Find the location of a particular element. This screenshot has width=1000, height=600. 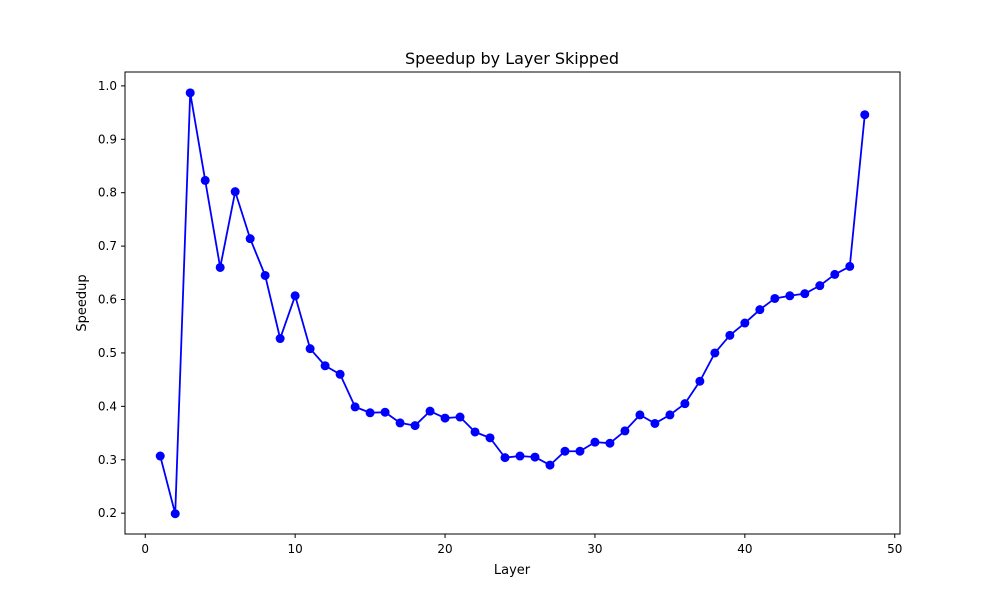

x-tick-label: 50 is located at coordinates (894, 549).